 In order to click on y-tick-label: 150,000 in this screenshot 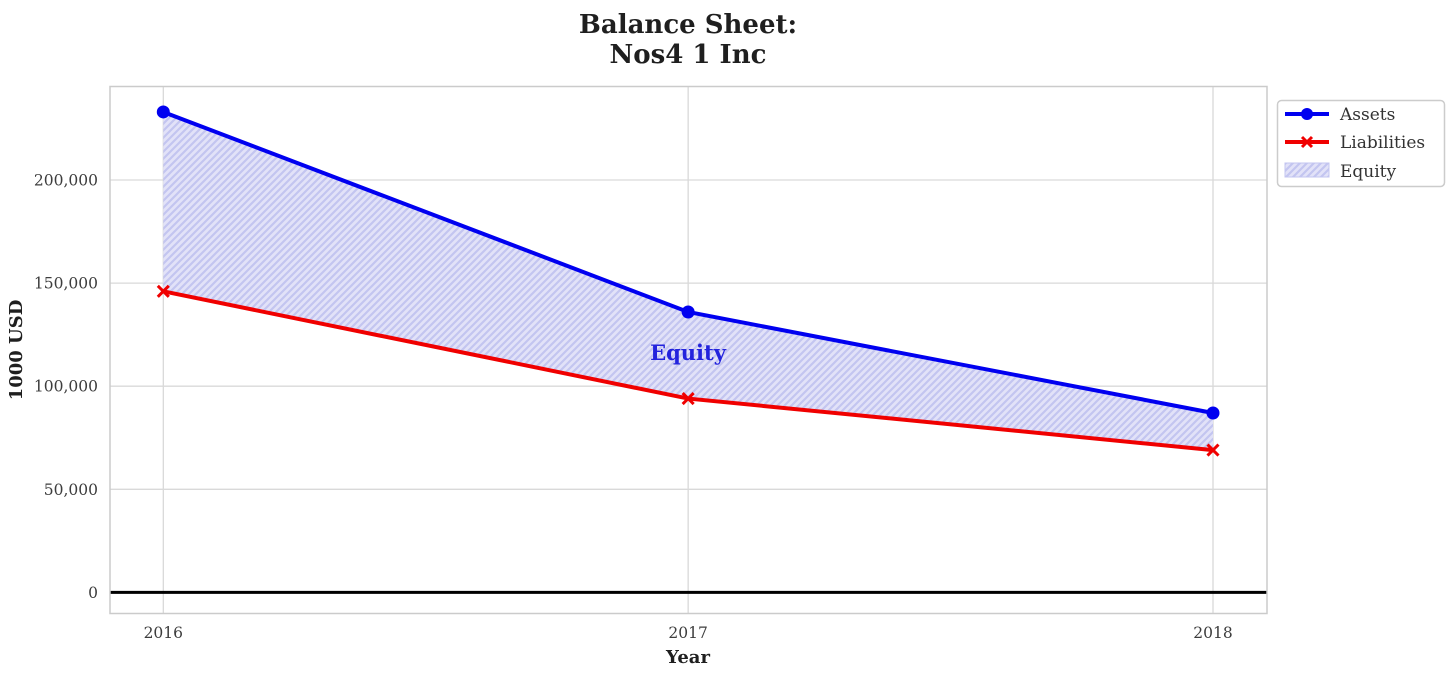, I will do `click(66, 284)`.